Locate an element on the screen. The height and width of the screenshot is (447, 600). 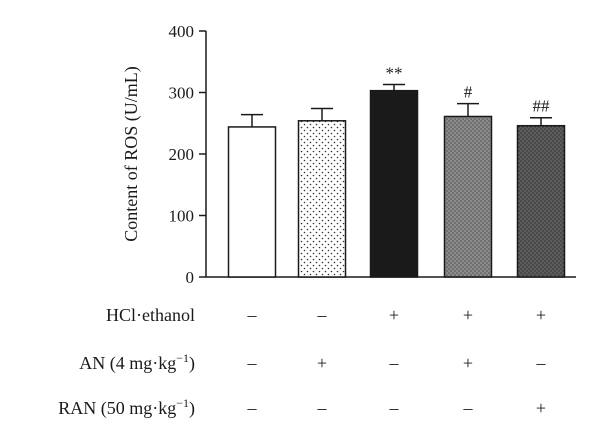
treatment-label: HCl·ethanol is located at coordinates (150, 315).